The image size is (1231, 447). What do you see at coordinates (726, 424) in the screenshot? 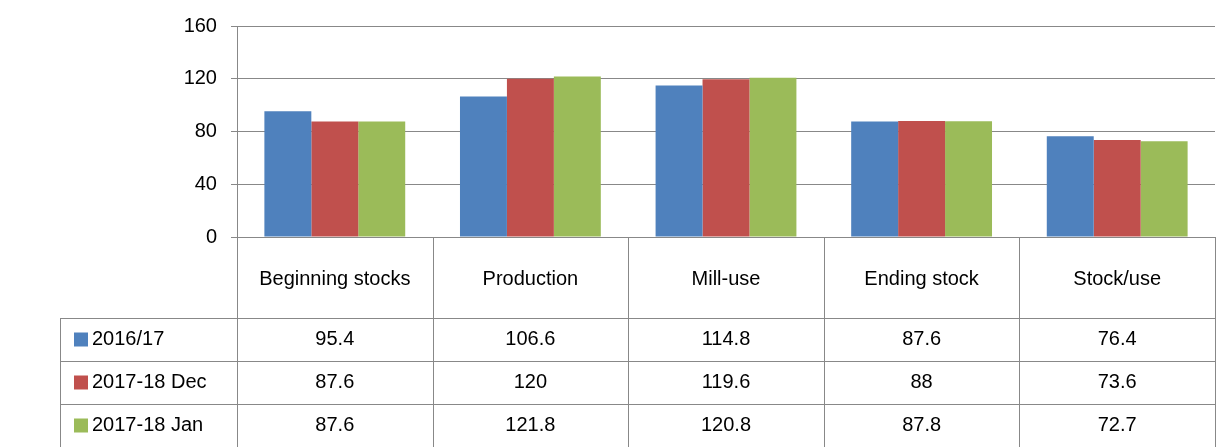
I see `data-label: 120.8` at bounding box center [726, 424].